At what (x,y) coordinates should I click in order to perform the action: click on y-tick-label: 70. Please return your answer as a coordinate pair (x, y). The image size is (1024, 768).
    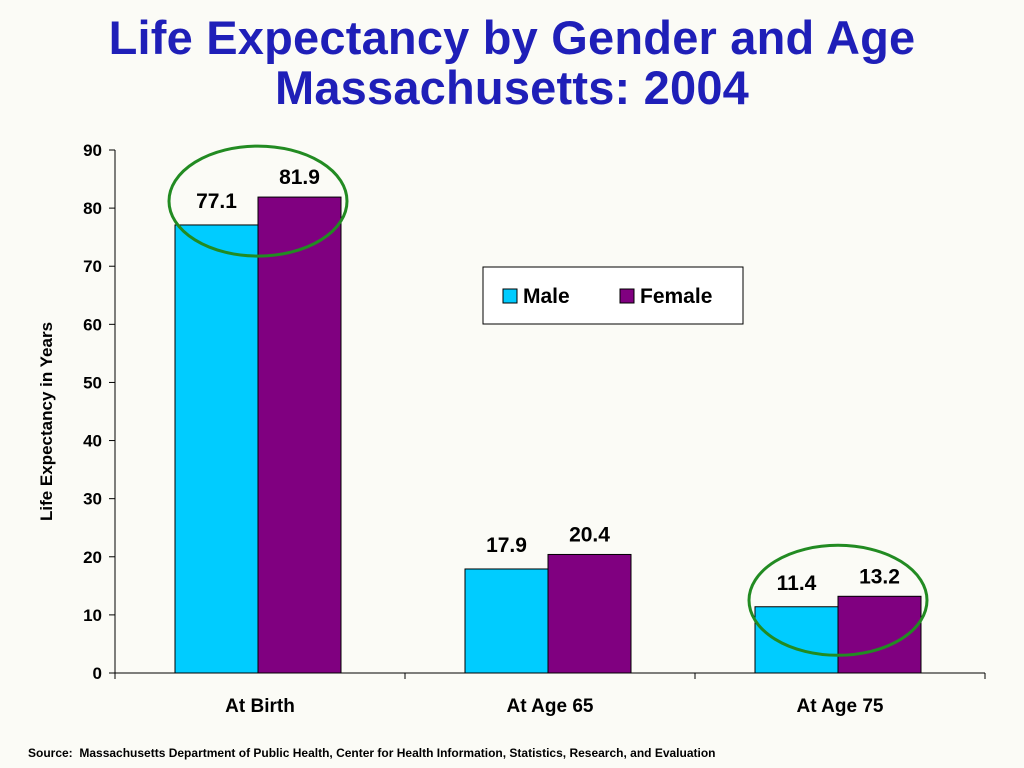
    Looking at the image, I should click on (92, 266).